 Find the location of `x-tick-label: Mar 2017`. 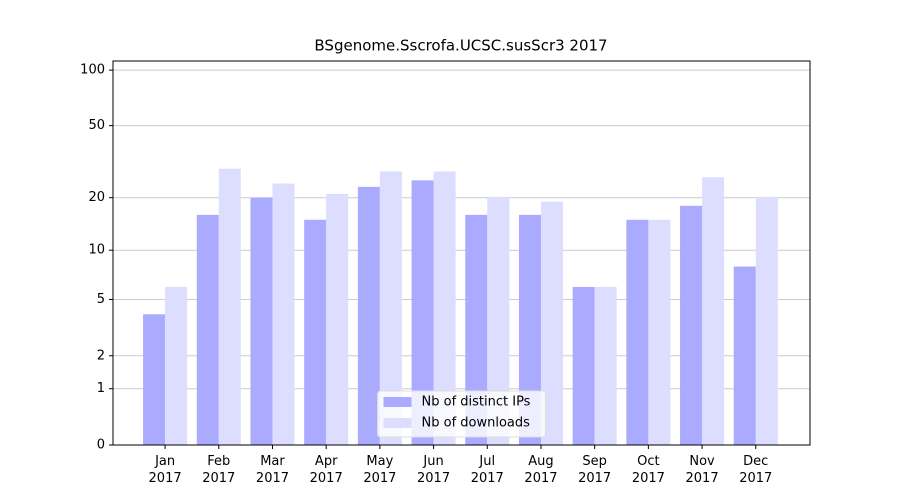

x-tick-label: Mar 2017 is located at coordinates (272, 470).